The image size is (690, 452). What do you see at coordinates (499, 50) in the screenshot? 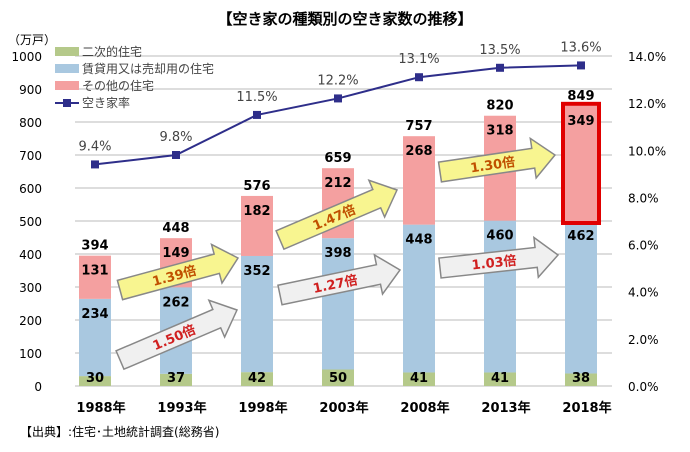
I see `line-value-label: 13.5%` at bounding box center [499, 50].